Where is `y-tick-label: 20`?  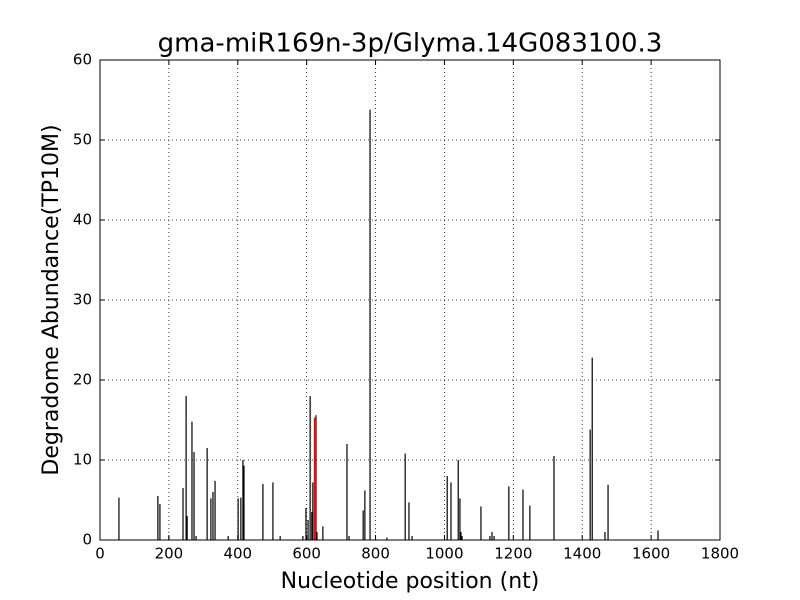
y-tick-label: 20 is located at coordinates (82, 380).